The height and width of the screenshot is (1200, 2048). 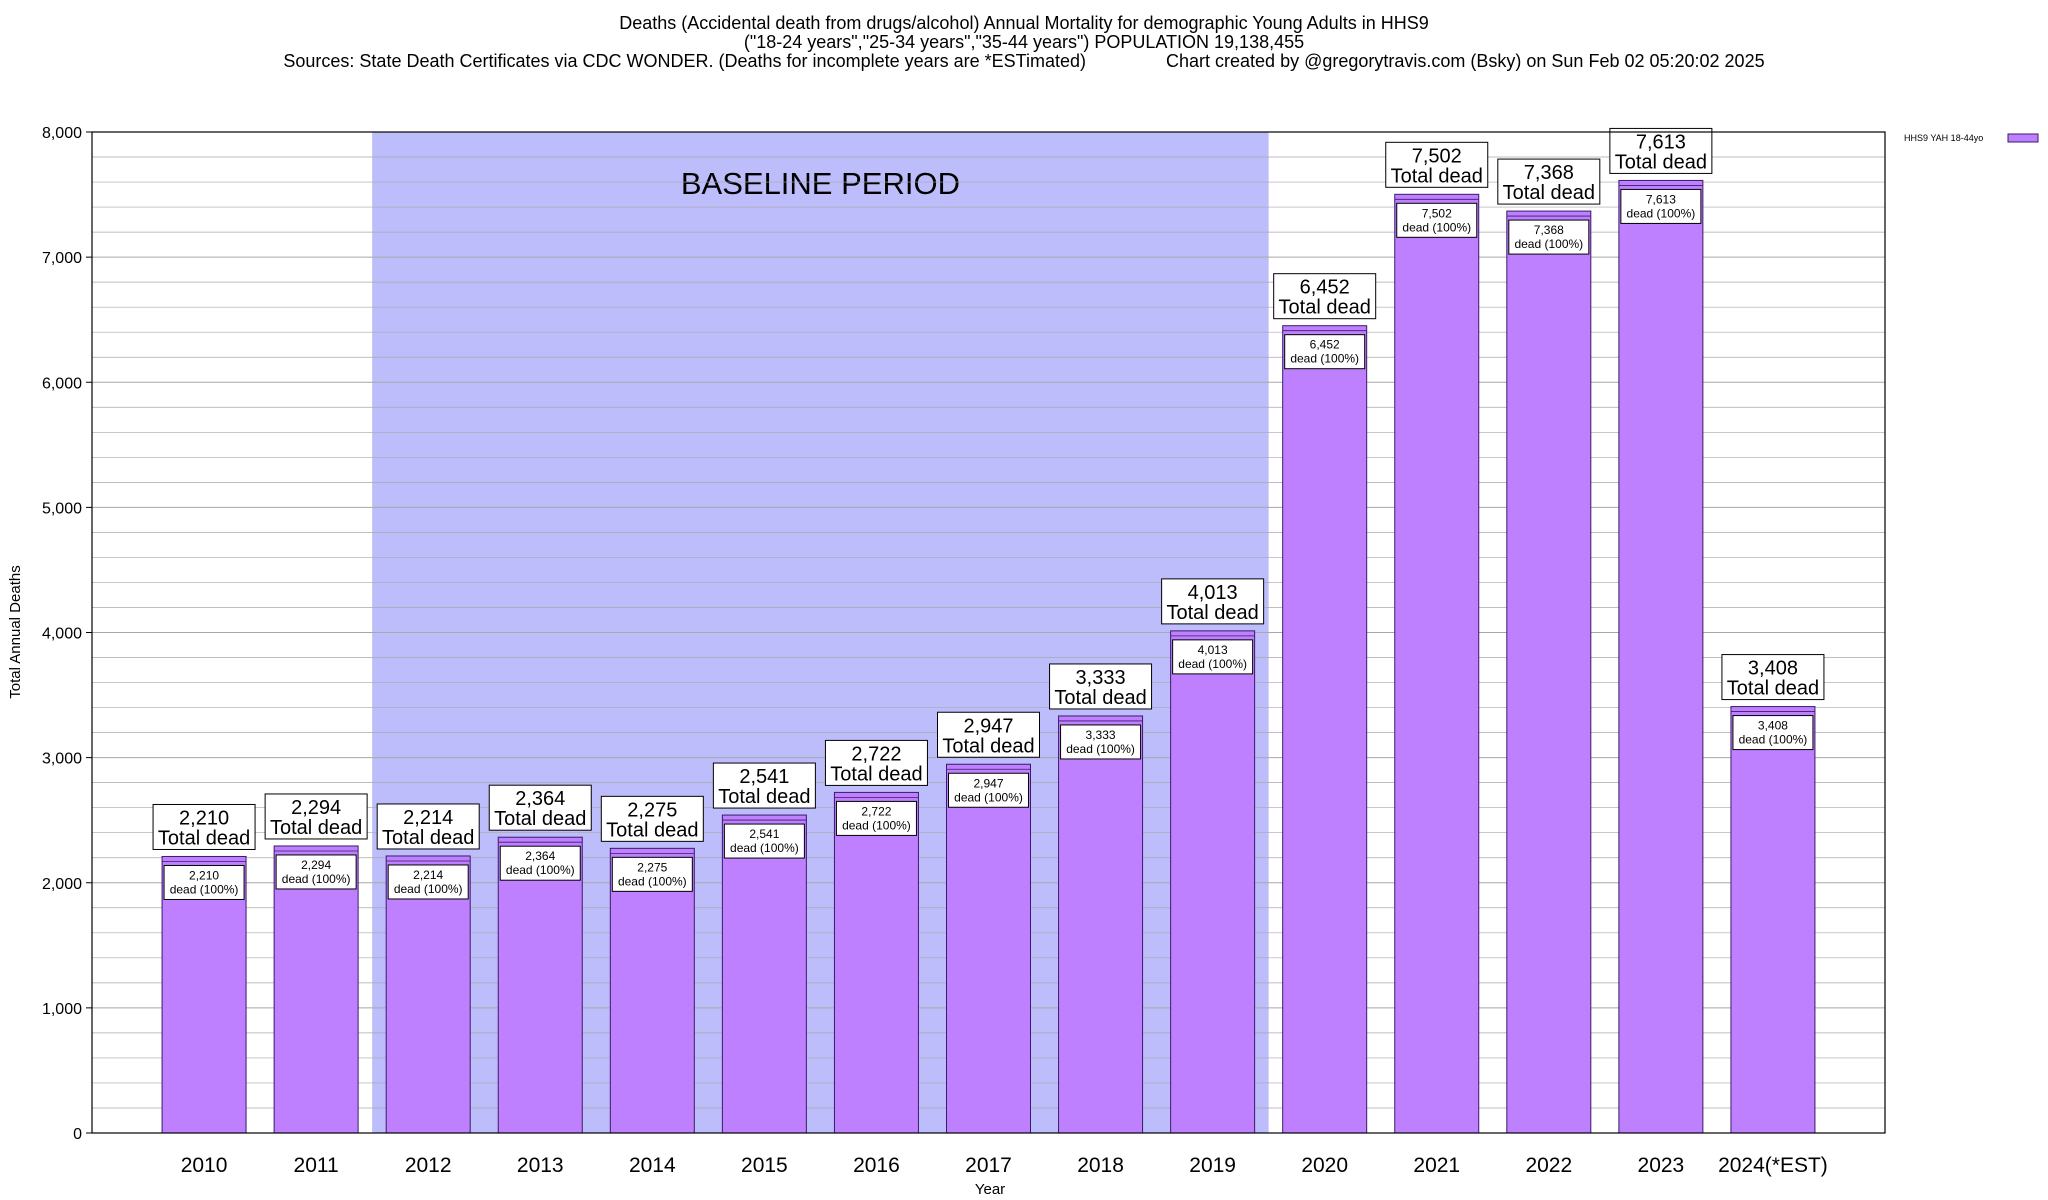 I want to click on bar-2017, so click(x=988, y=948).